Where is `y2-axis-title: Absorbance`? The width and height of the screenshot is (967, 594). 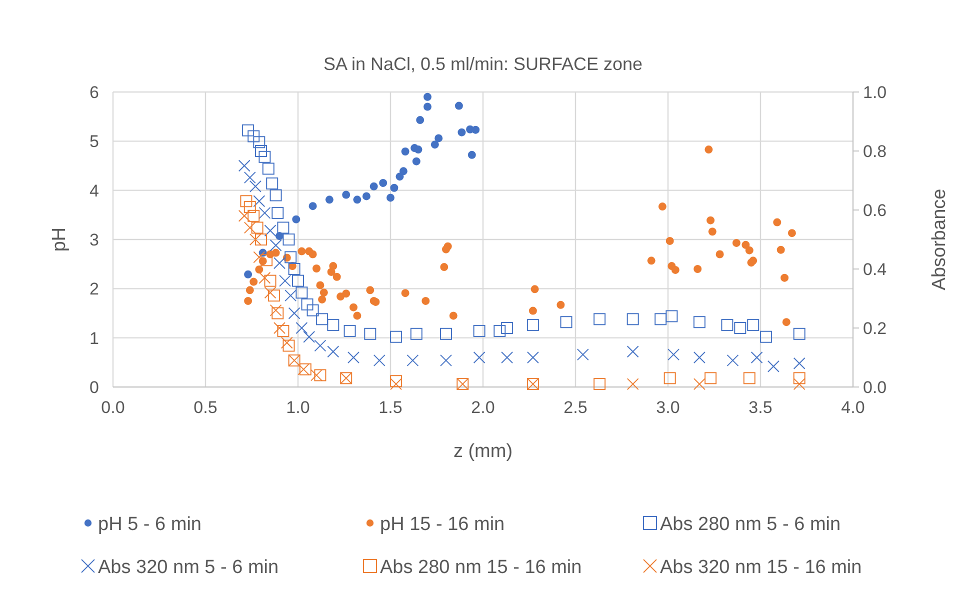
y2-axis-title: Absorbance is located at coordinates (939, 239).